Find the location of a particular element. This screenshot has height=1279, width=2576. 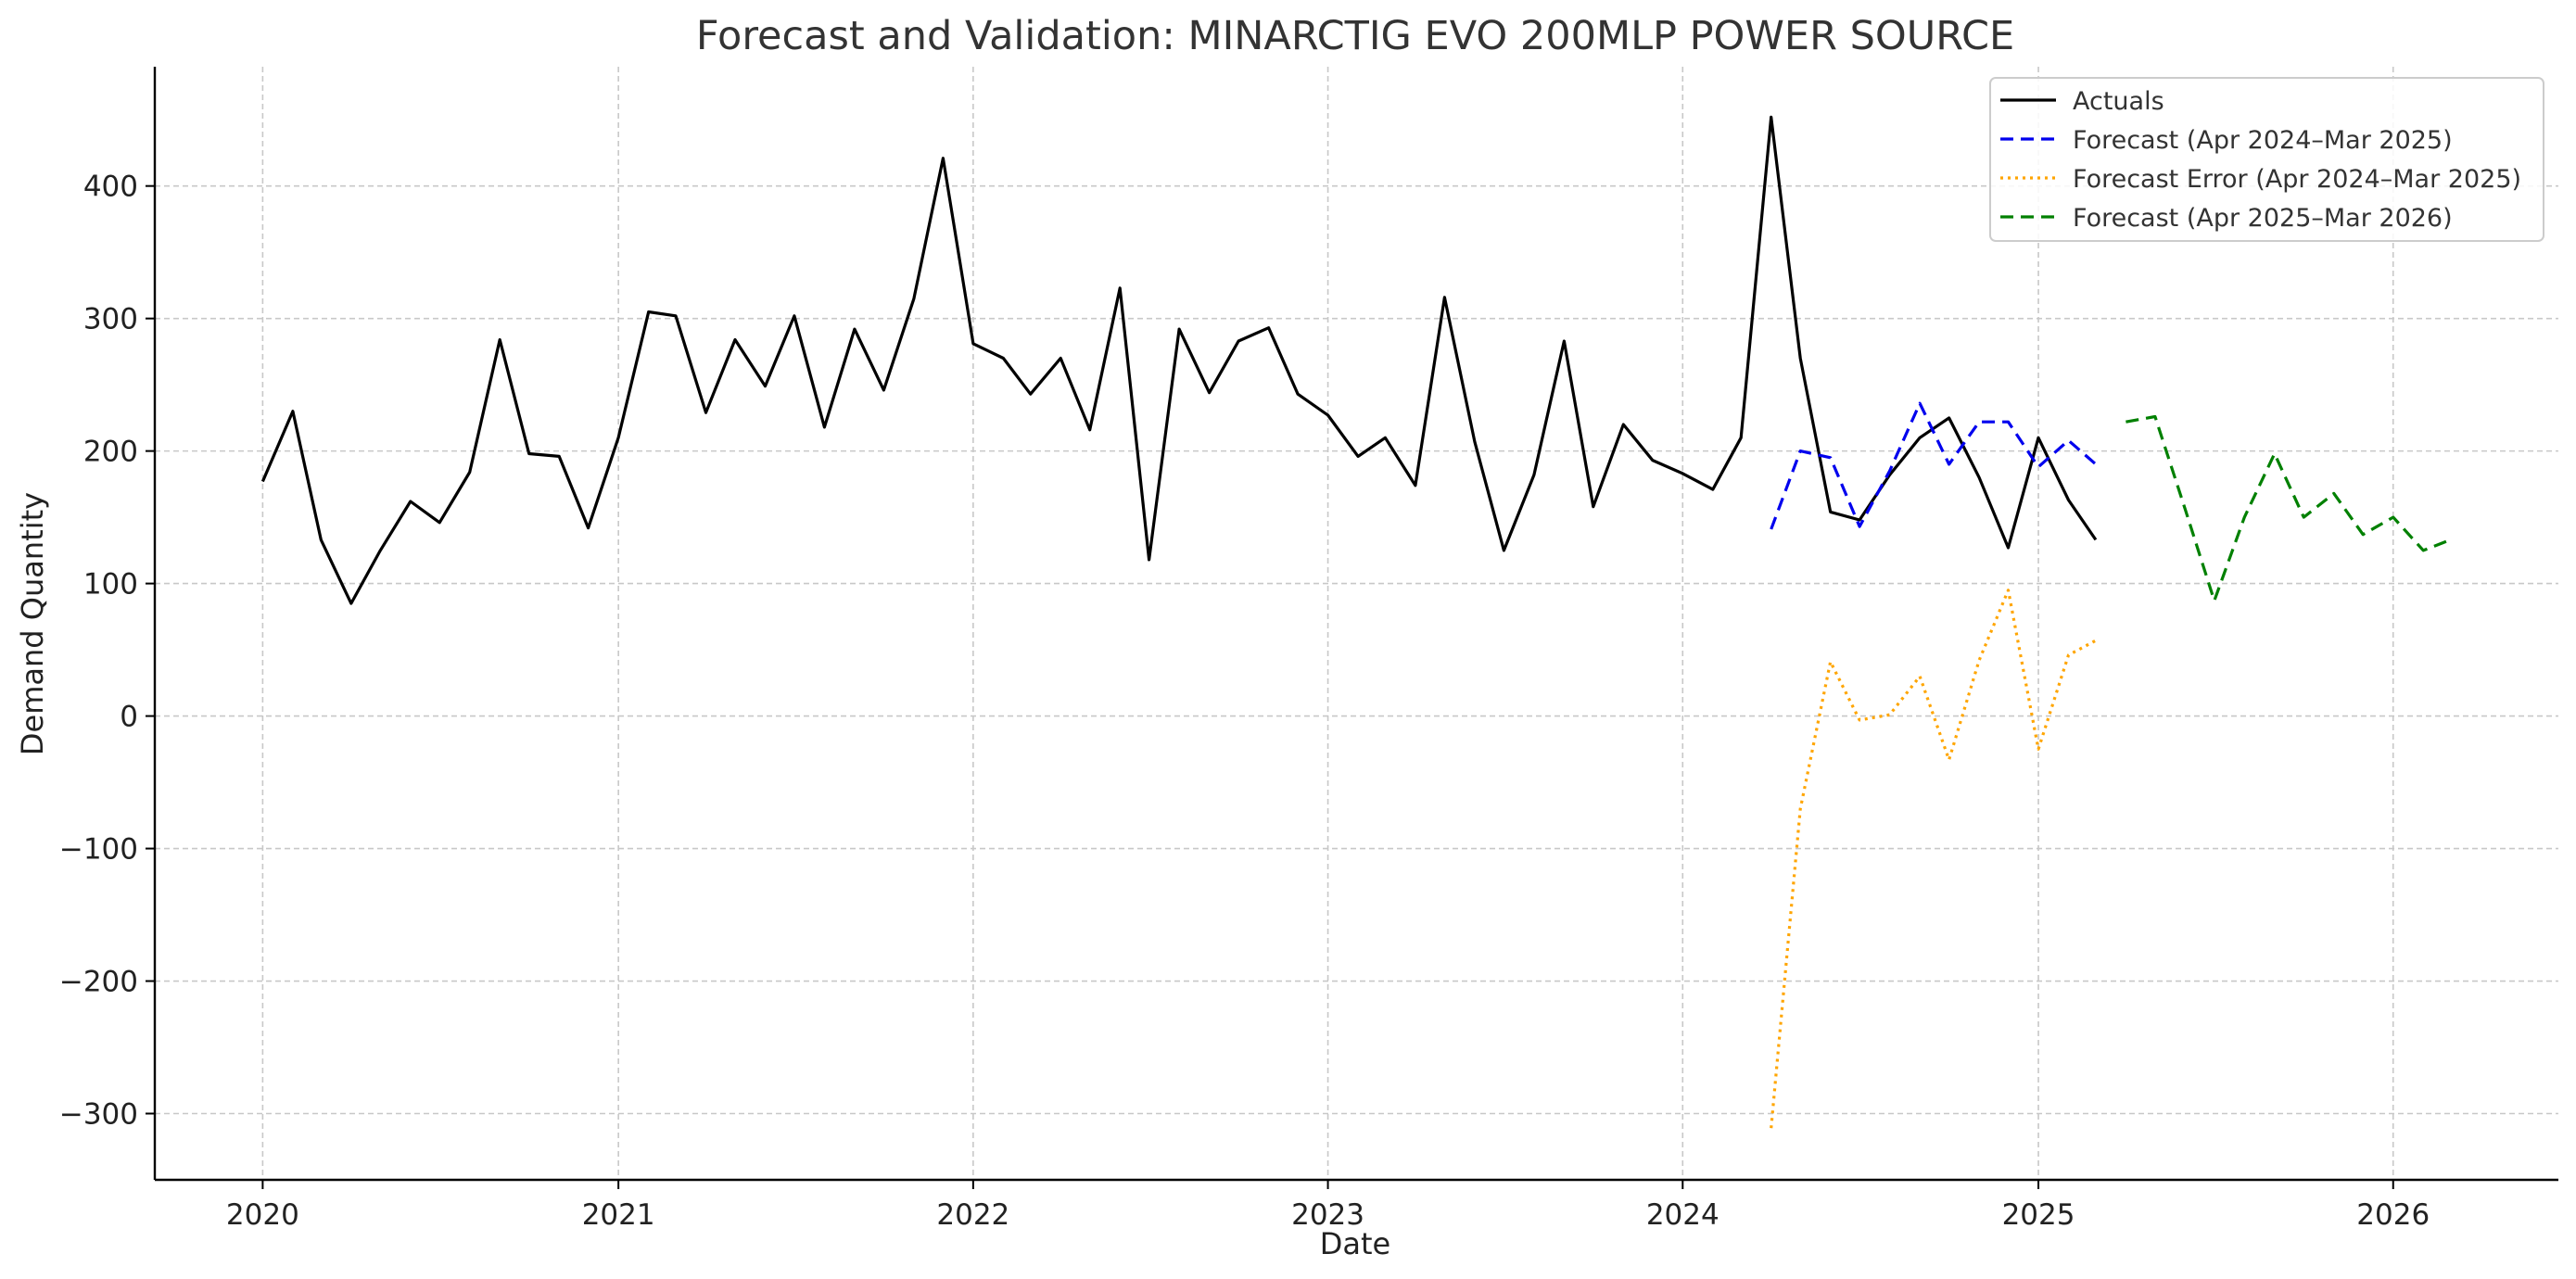

y-tick-label: −200 is located at coordinates (98, 982).